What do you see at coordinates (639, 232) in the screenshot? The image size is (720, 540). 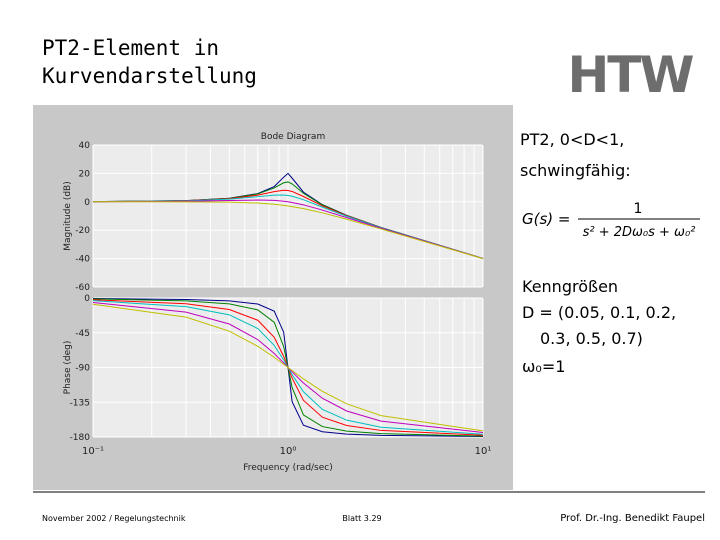 I see `formula-denominator: s² + 2Dω₀s + ω₀²` at bounding box center [639, 232].